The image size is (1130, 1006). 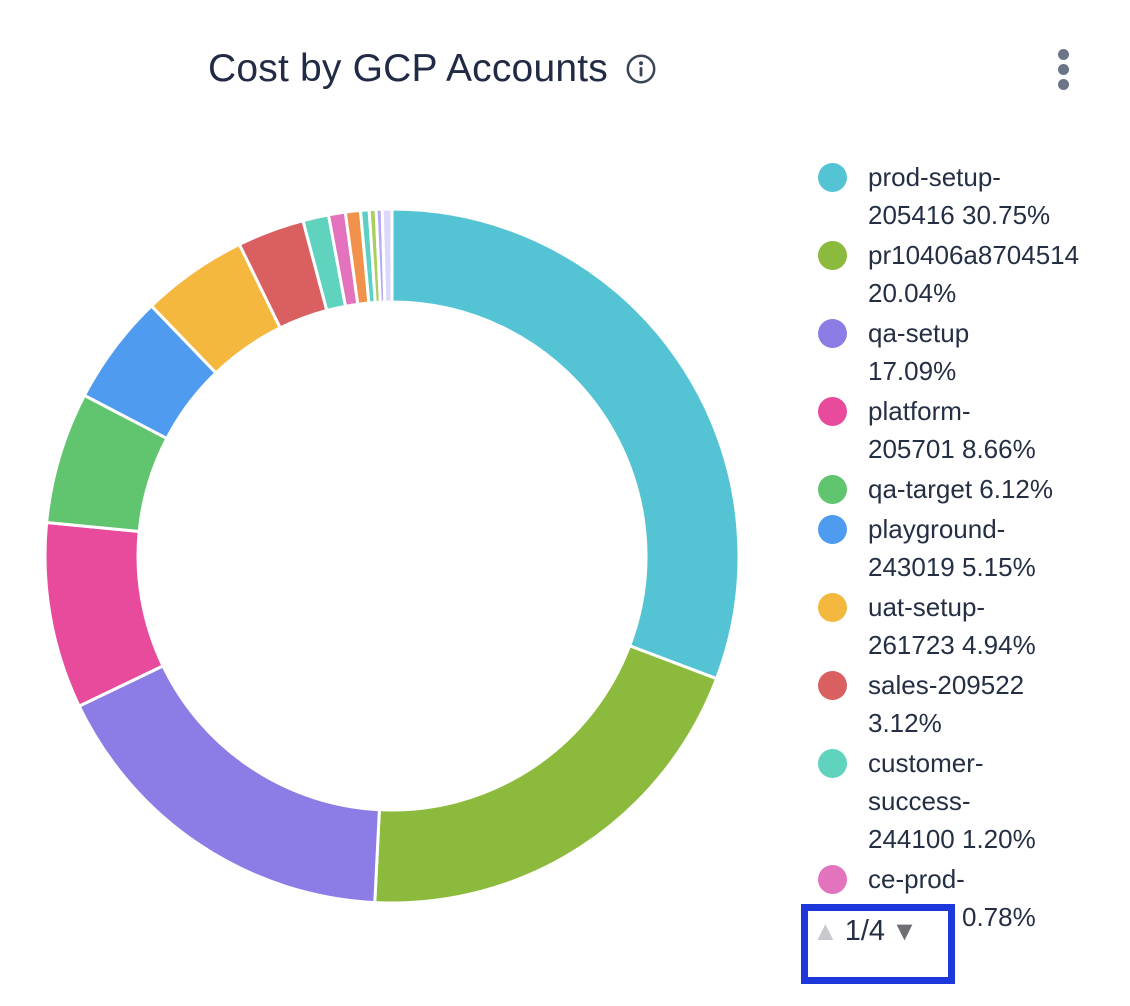 I want to click on page-indicator: 1/4, so click(x=865, y=931).